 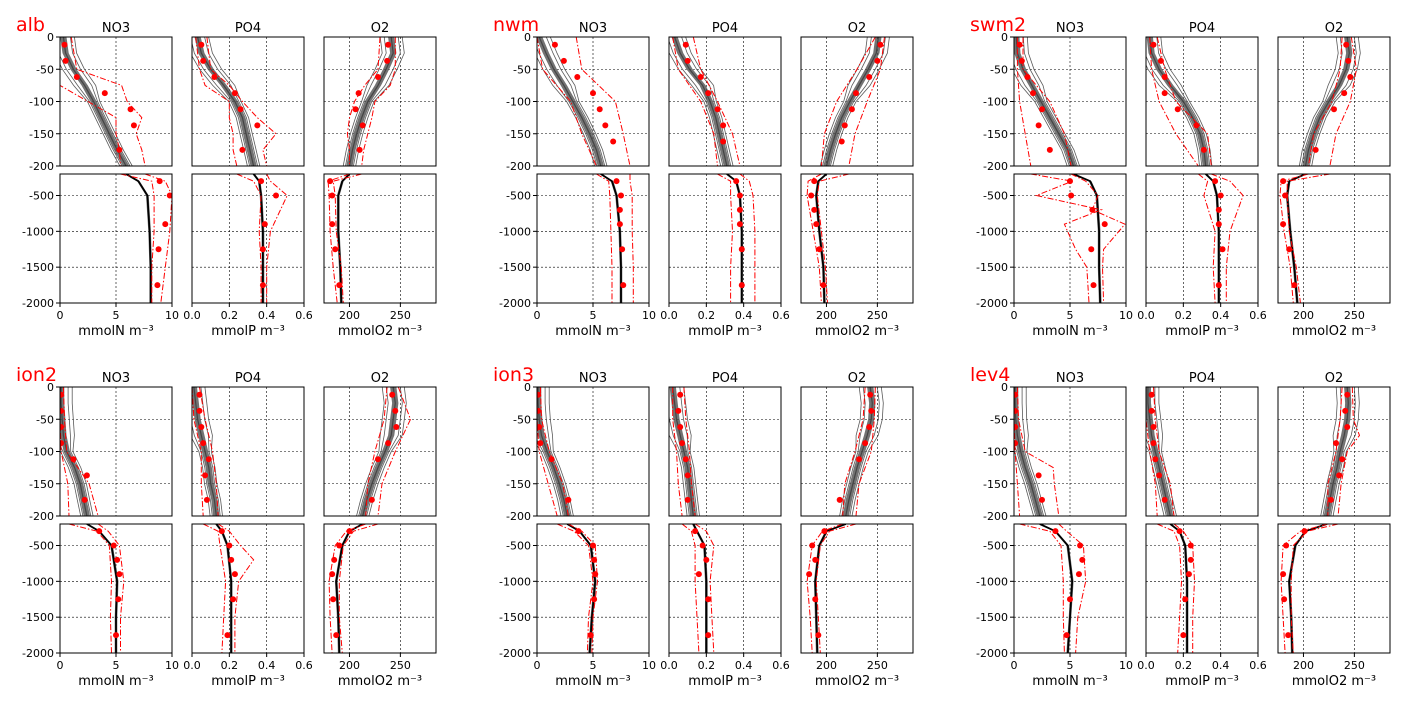 I want to click on subplot-ion2-po4: PO4 0.0 0.2 0.4 0.6 mmolP m⁻³, so click(x=248, y=530).